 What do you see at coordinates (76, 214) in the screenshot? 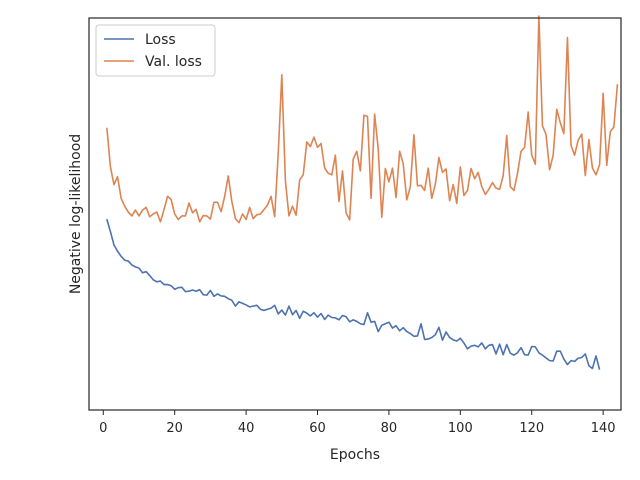
I see `y-axis-label: Negative log-likelihood` at bounding box center [76, 214].